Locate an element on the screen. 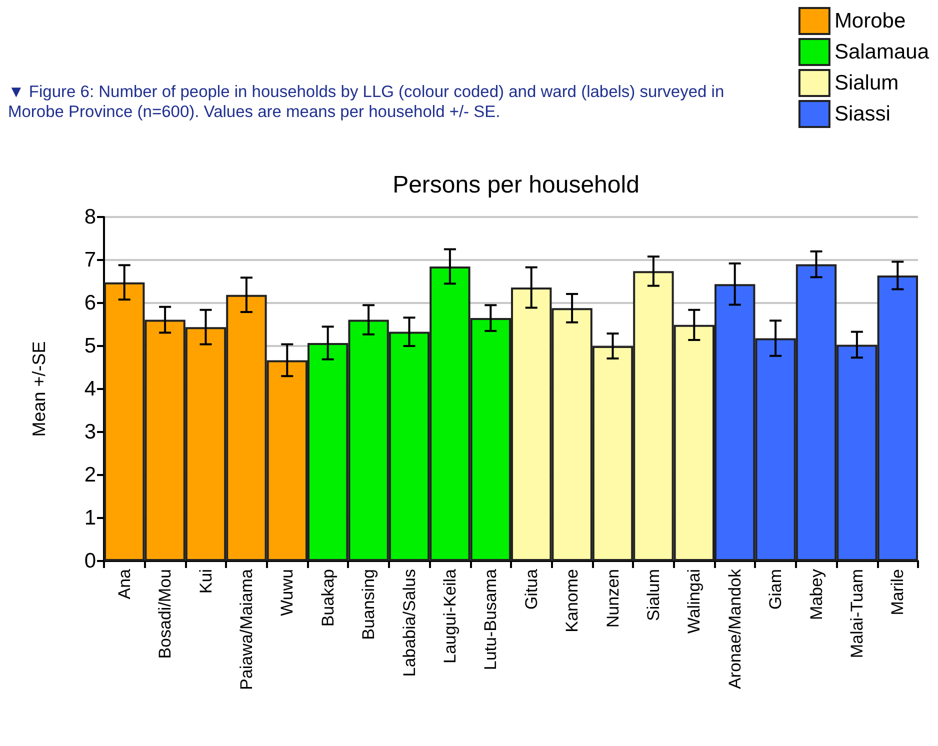 The image size is (938, 746). x-tick-label: Mabey is located at coordinates (816, 594).